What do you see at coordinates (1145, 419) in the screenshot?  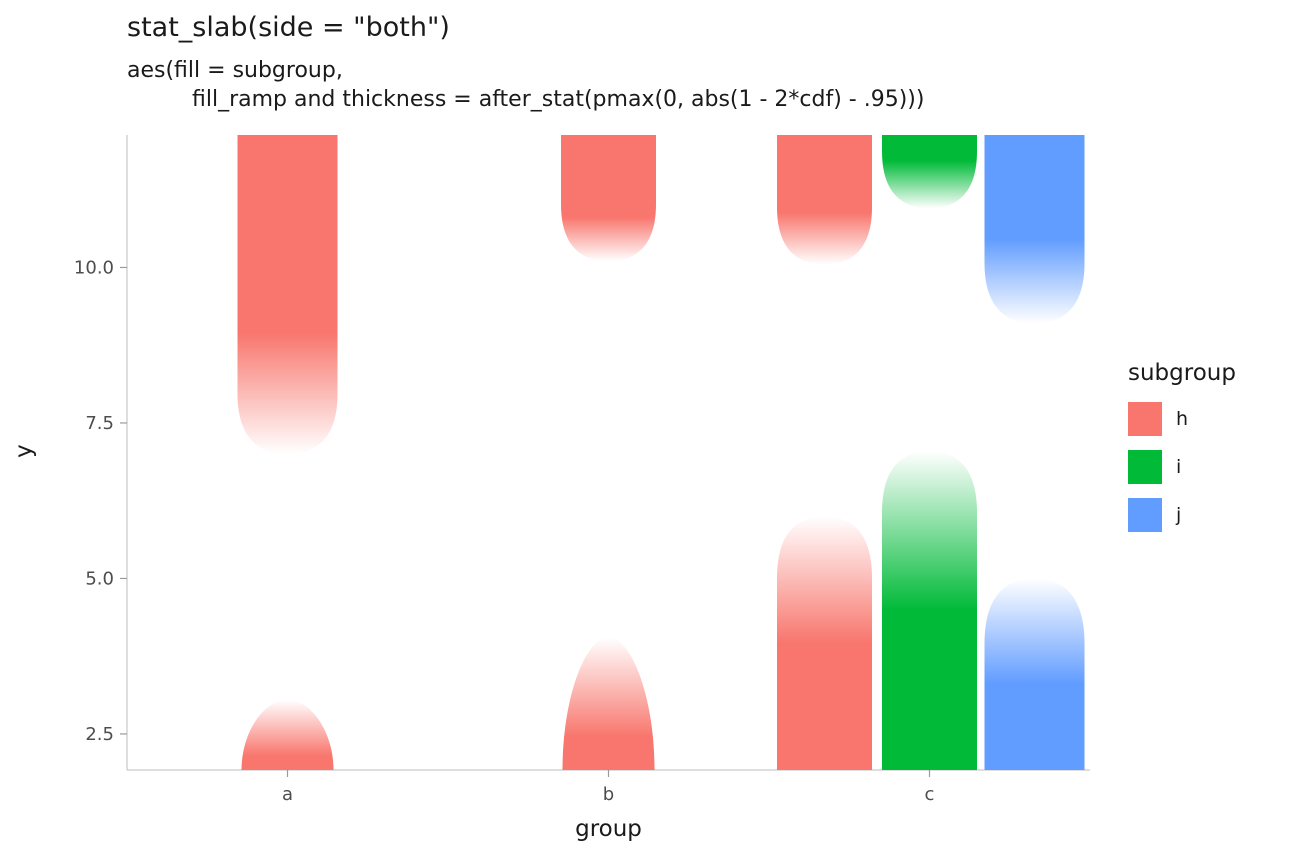 I see `legend-swatch-h` at bounding box center [1145, 419].